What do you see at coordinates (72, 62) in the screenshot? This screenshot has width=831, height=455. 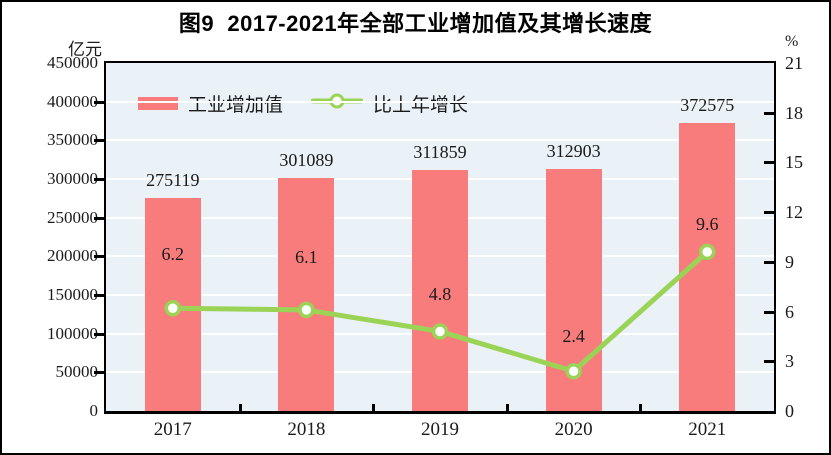 I see `left-axis-tick-label: 450000` at bounding box center [72, 62].